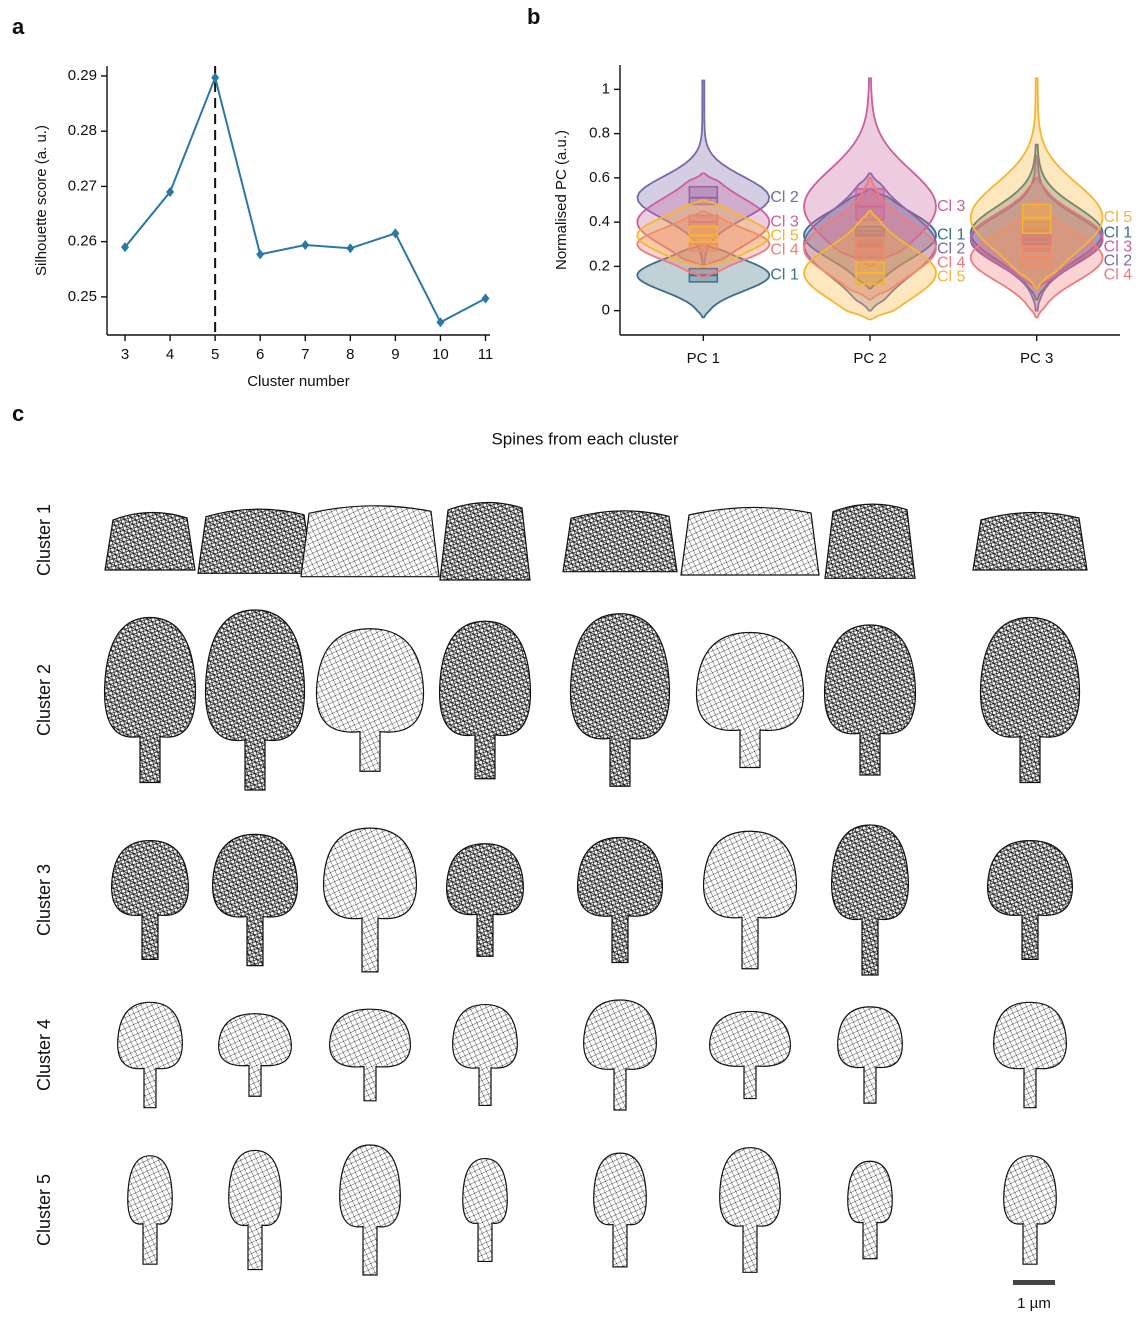 This screenshot has width=1137, height=1321. I want to click on y-tick-label: 0.28, so click(82, 130).